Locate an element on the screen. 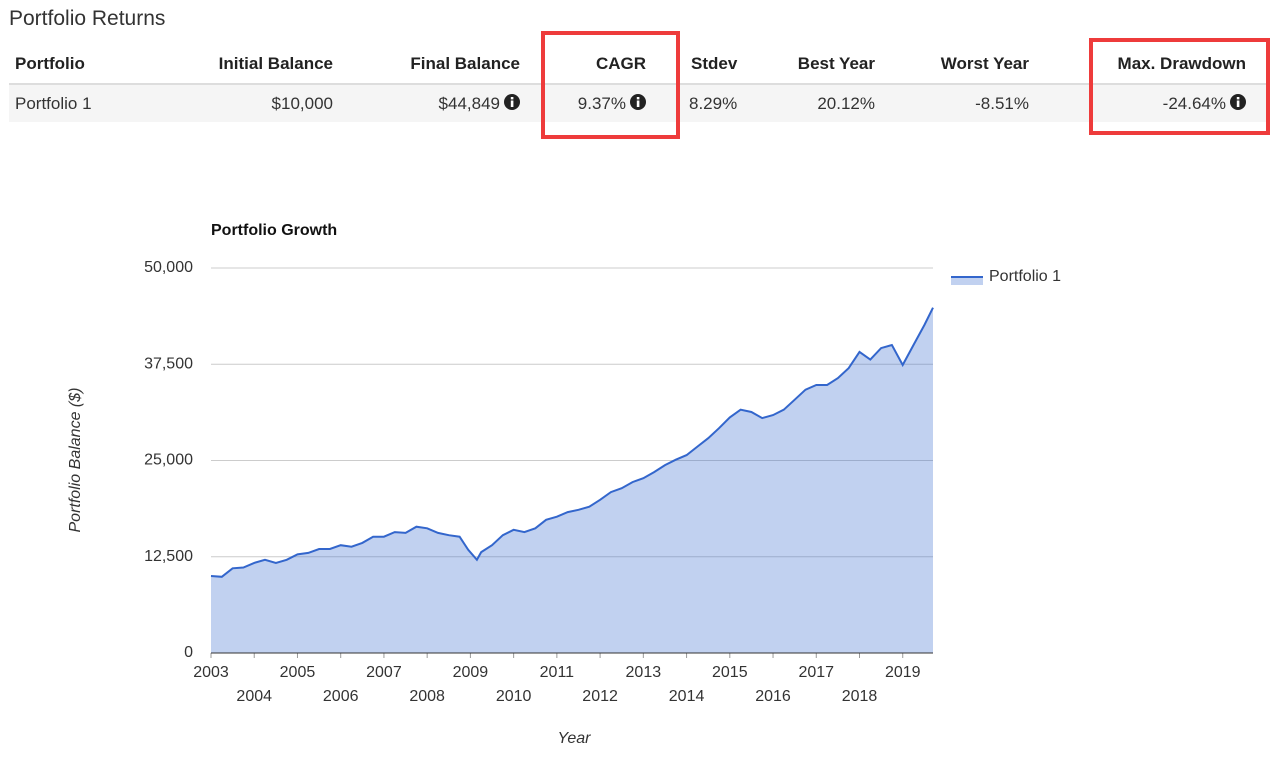  x-tick-label: 2018 is located at coordinates (860, 696).